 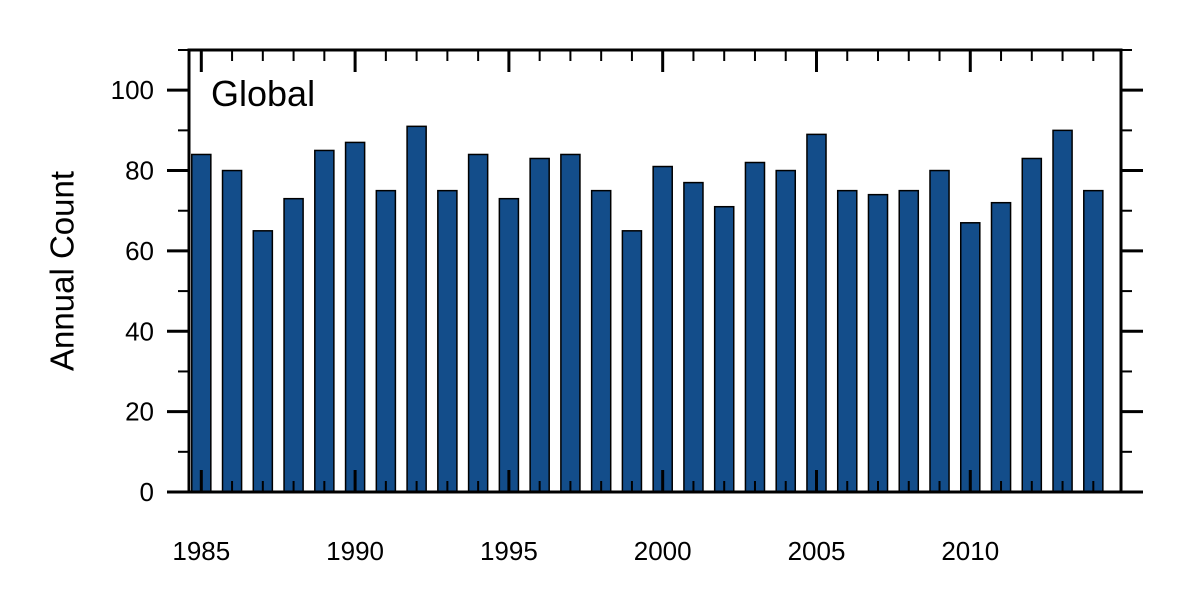 I want to click on bar-1998, so click(x=601, y=341).